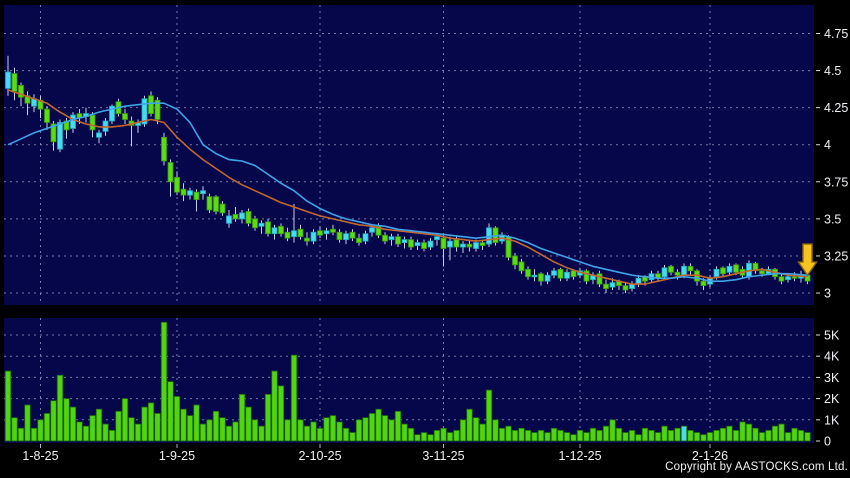 This screenshot has height=478, width=850. Describe the element at coordinates (177, 456) in the screenshot. I see `svg-text: 1-9-25` at that location.